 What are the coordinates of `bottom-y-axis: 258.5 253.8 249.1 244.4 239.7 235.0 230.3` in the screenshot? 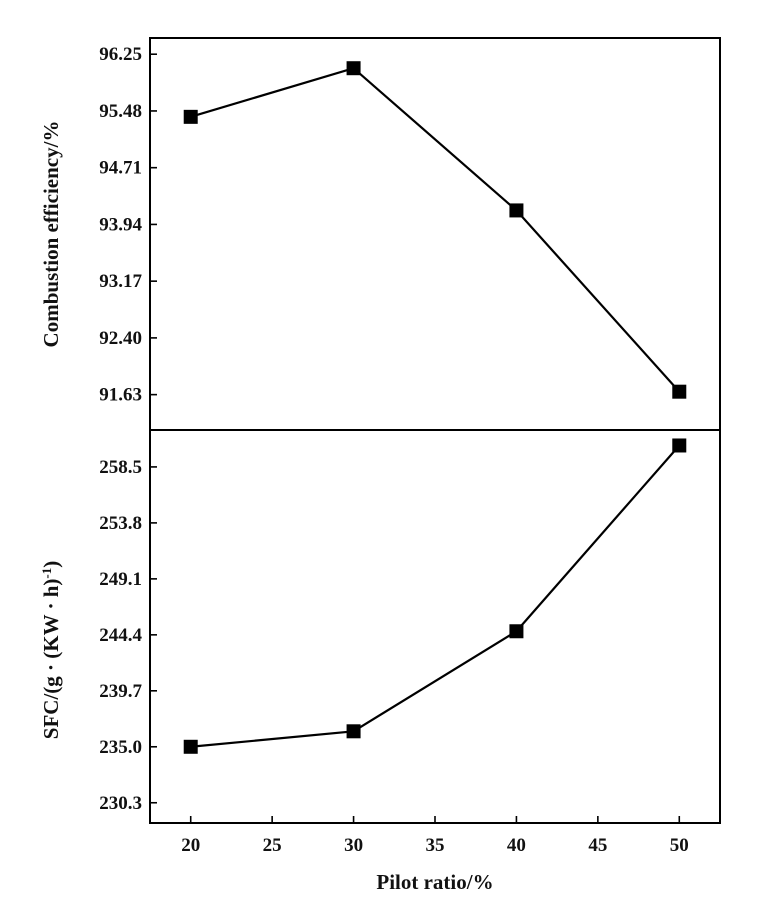 It's located at (128, 635).